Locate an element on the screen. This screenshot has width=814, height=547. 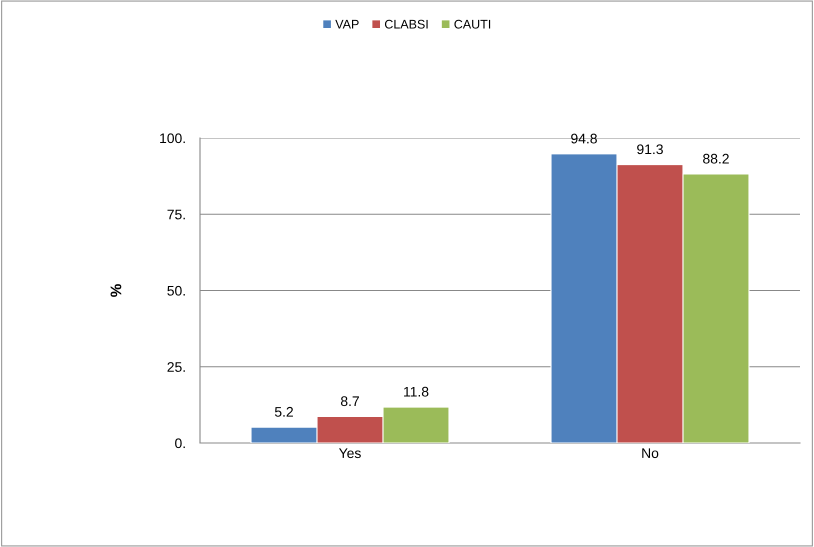
x-tick-label: No is located at coordinates (650, 453).